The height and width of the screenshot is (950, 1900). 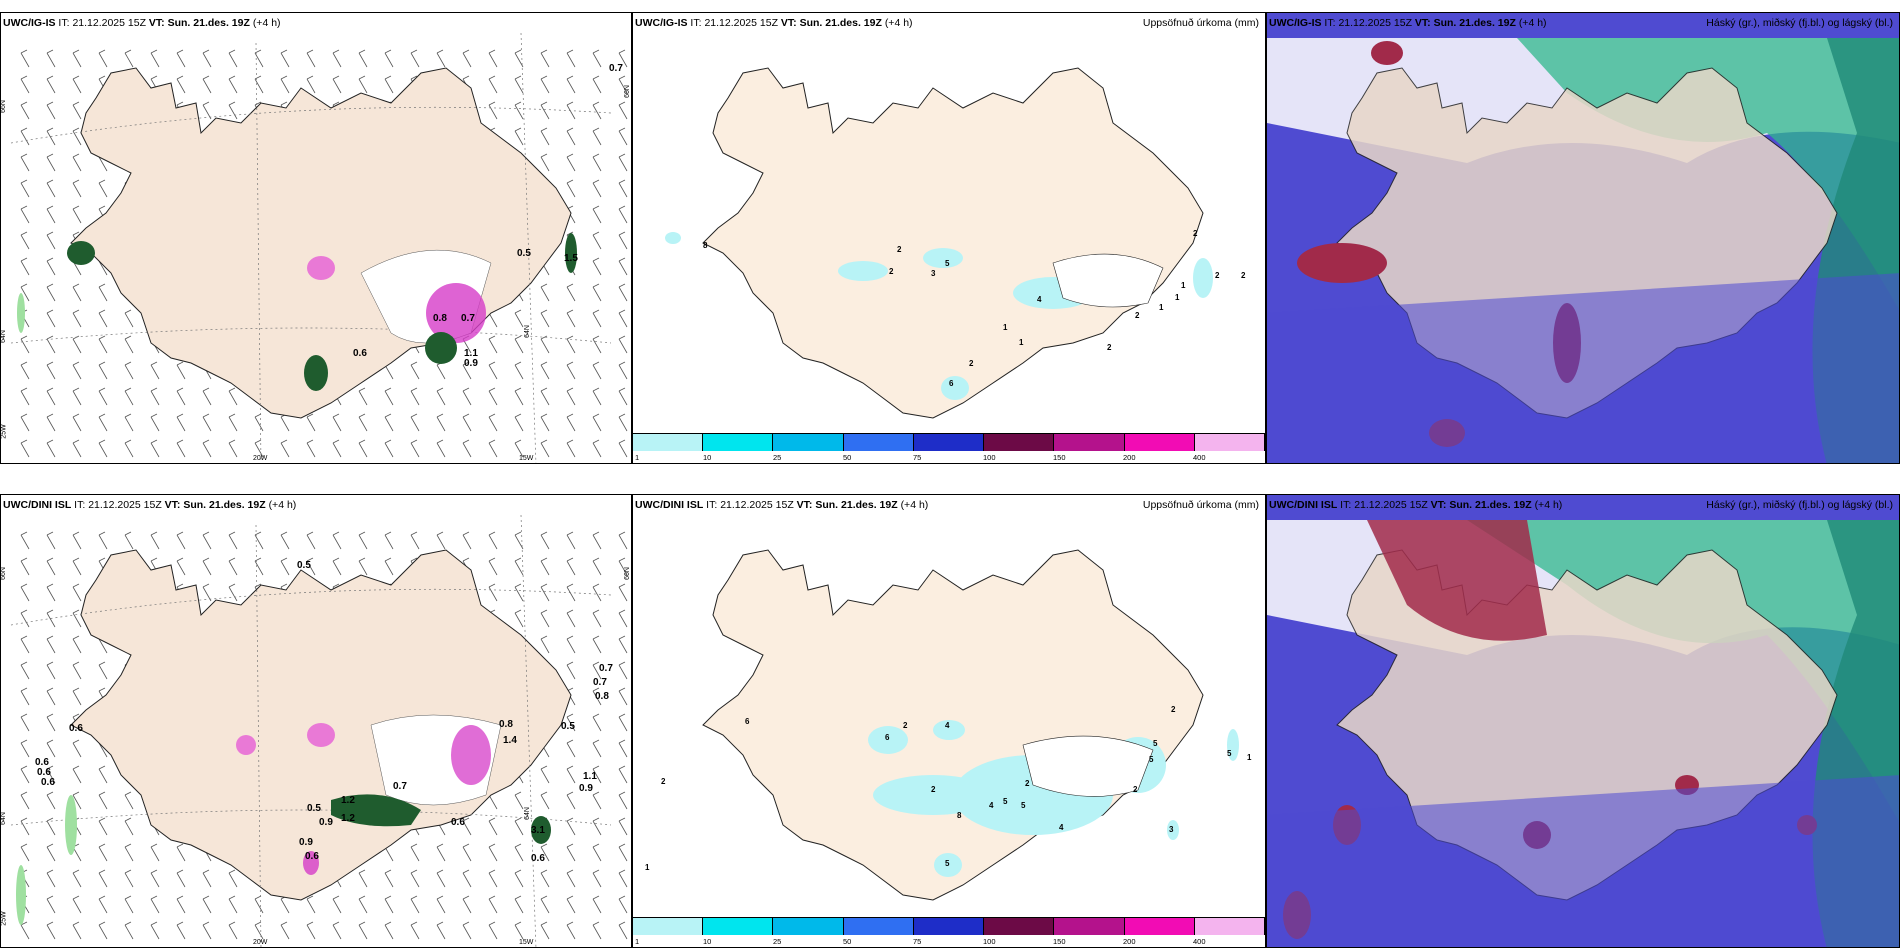 What do you see at coordinates (3, 336) in the screenshot?
I see `lat-tick: 64N` at bounding box center [3, 336].